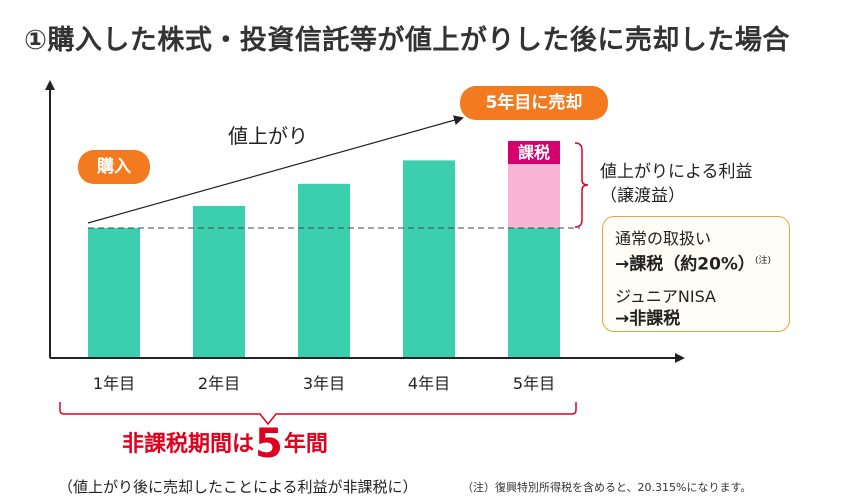 Image resolution: width=845 pixels, height=503 pixels. I want to click on rise-arrow, so click(275, 169).